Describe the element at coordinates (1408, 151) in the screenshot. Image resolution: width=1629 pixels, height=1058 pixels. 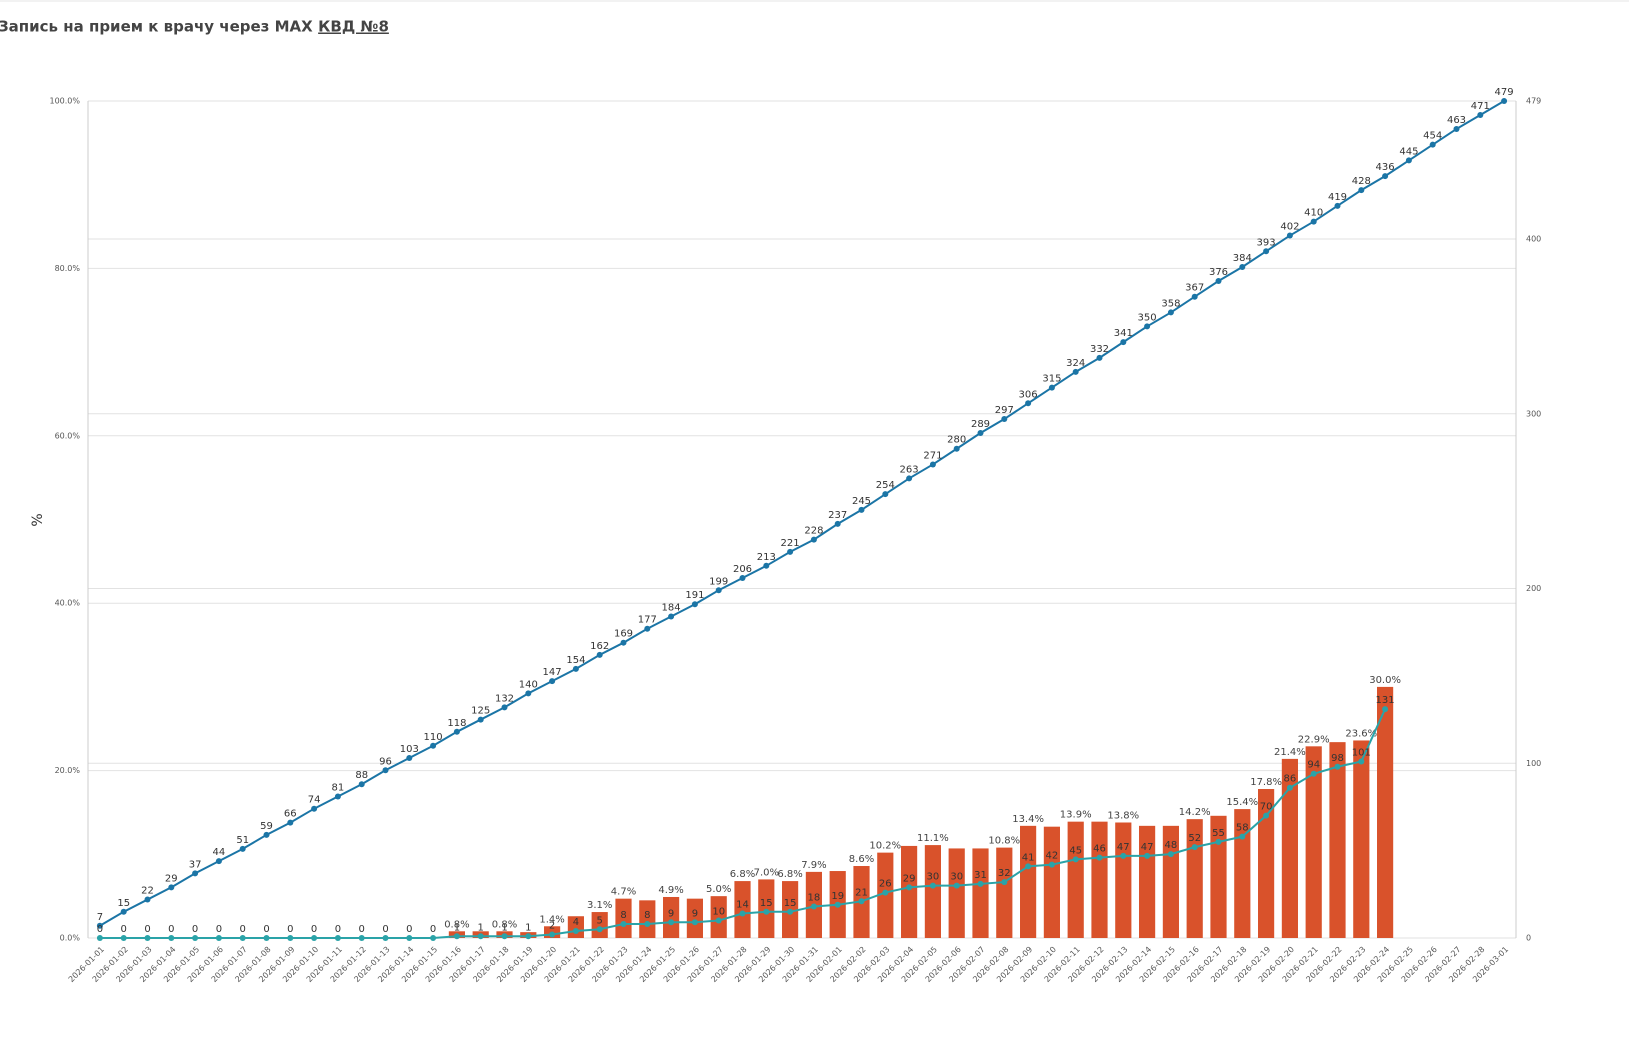
I see `line-value-label: 445` at that location.